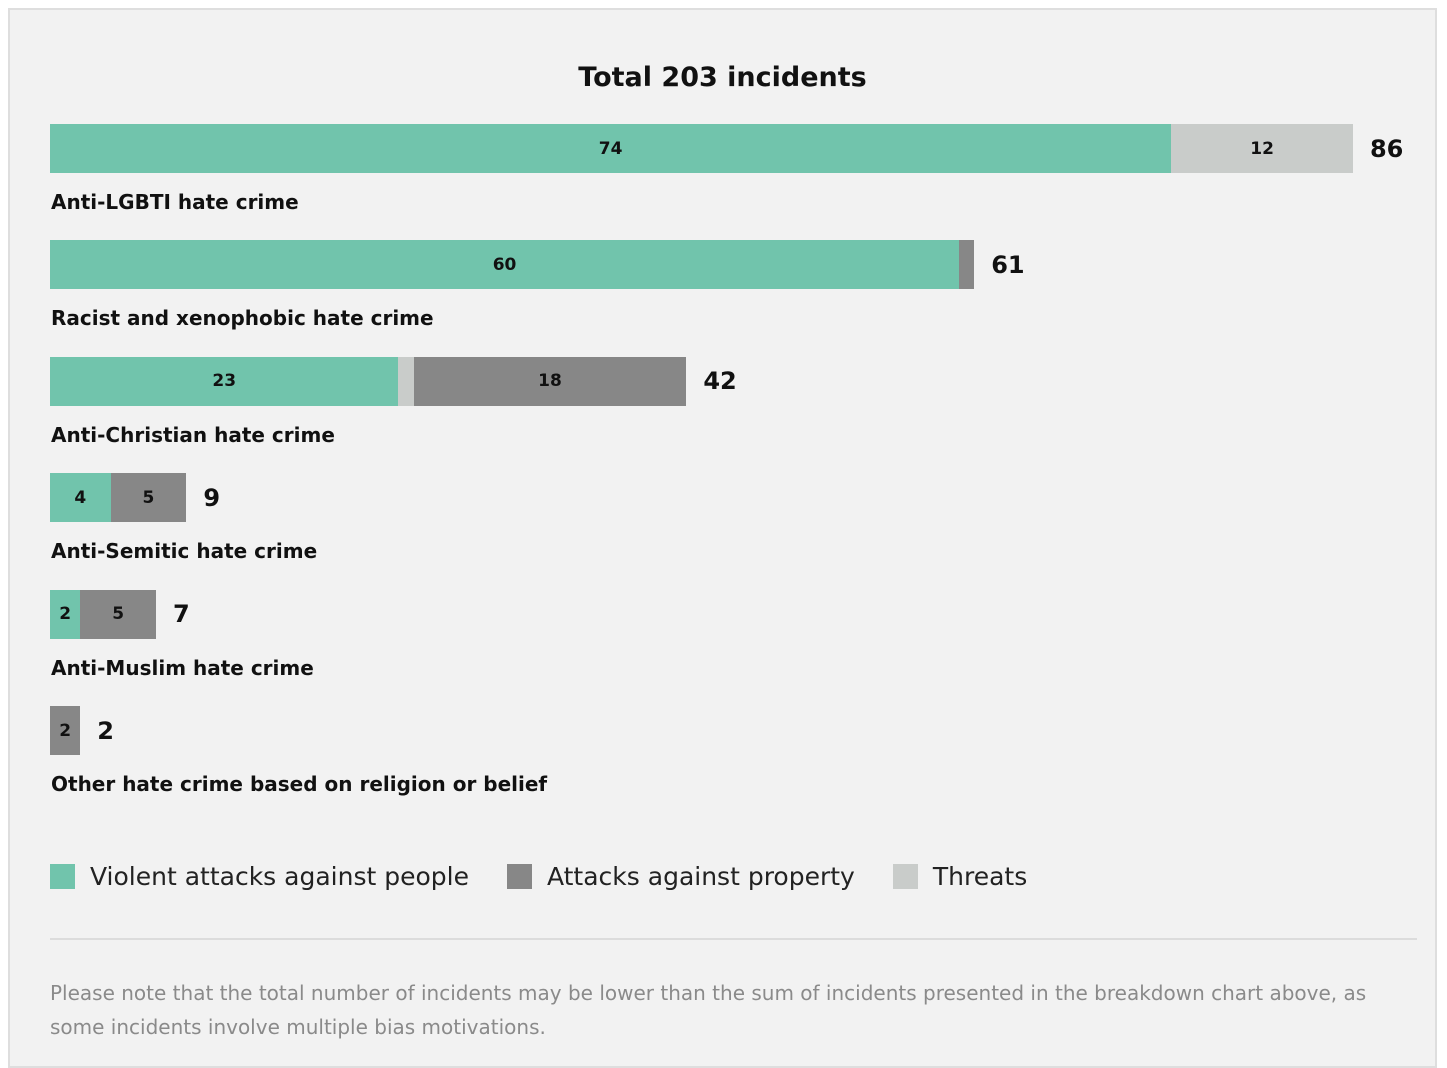 The height and width of the screenshot is (1068, 1447). Describe the element at coordinates (242, 318) in the screenshot. I see `category-label: Racist and xenophobic hate crime` at that location.